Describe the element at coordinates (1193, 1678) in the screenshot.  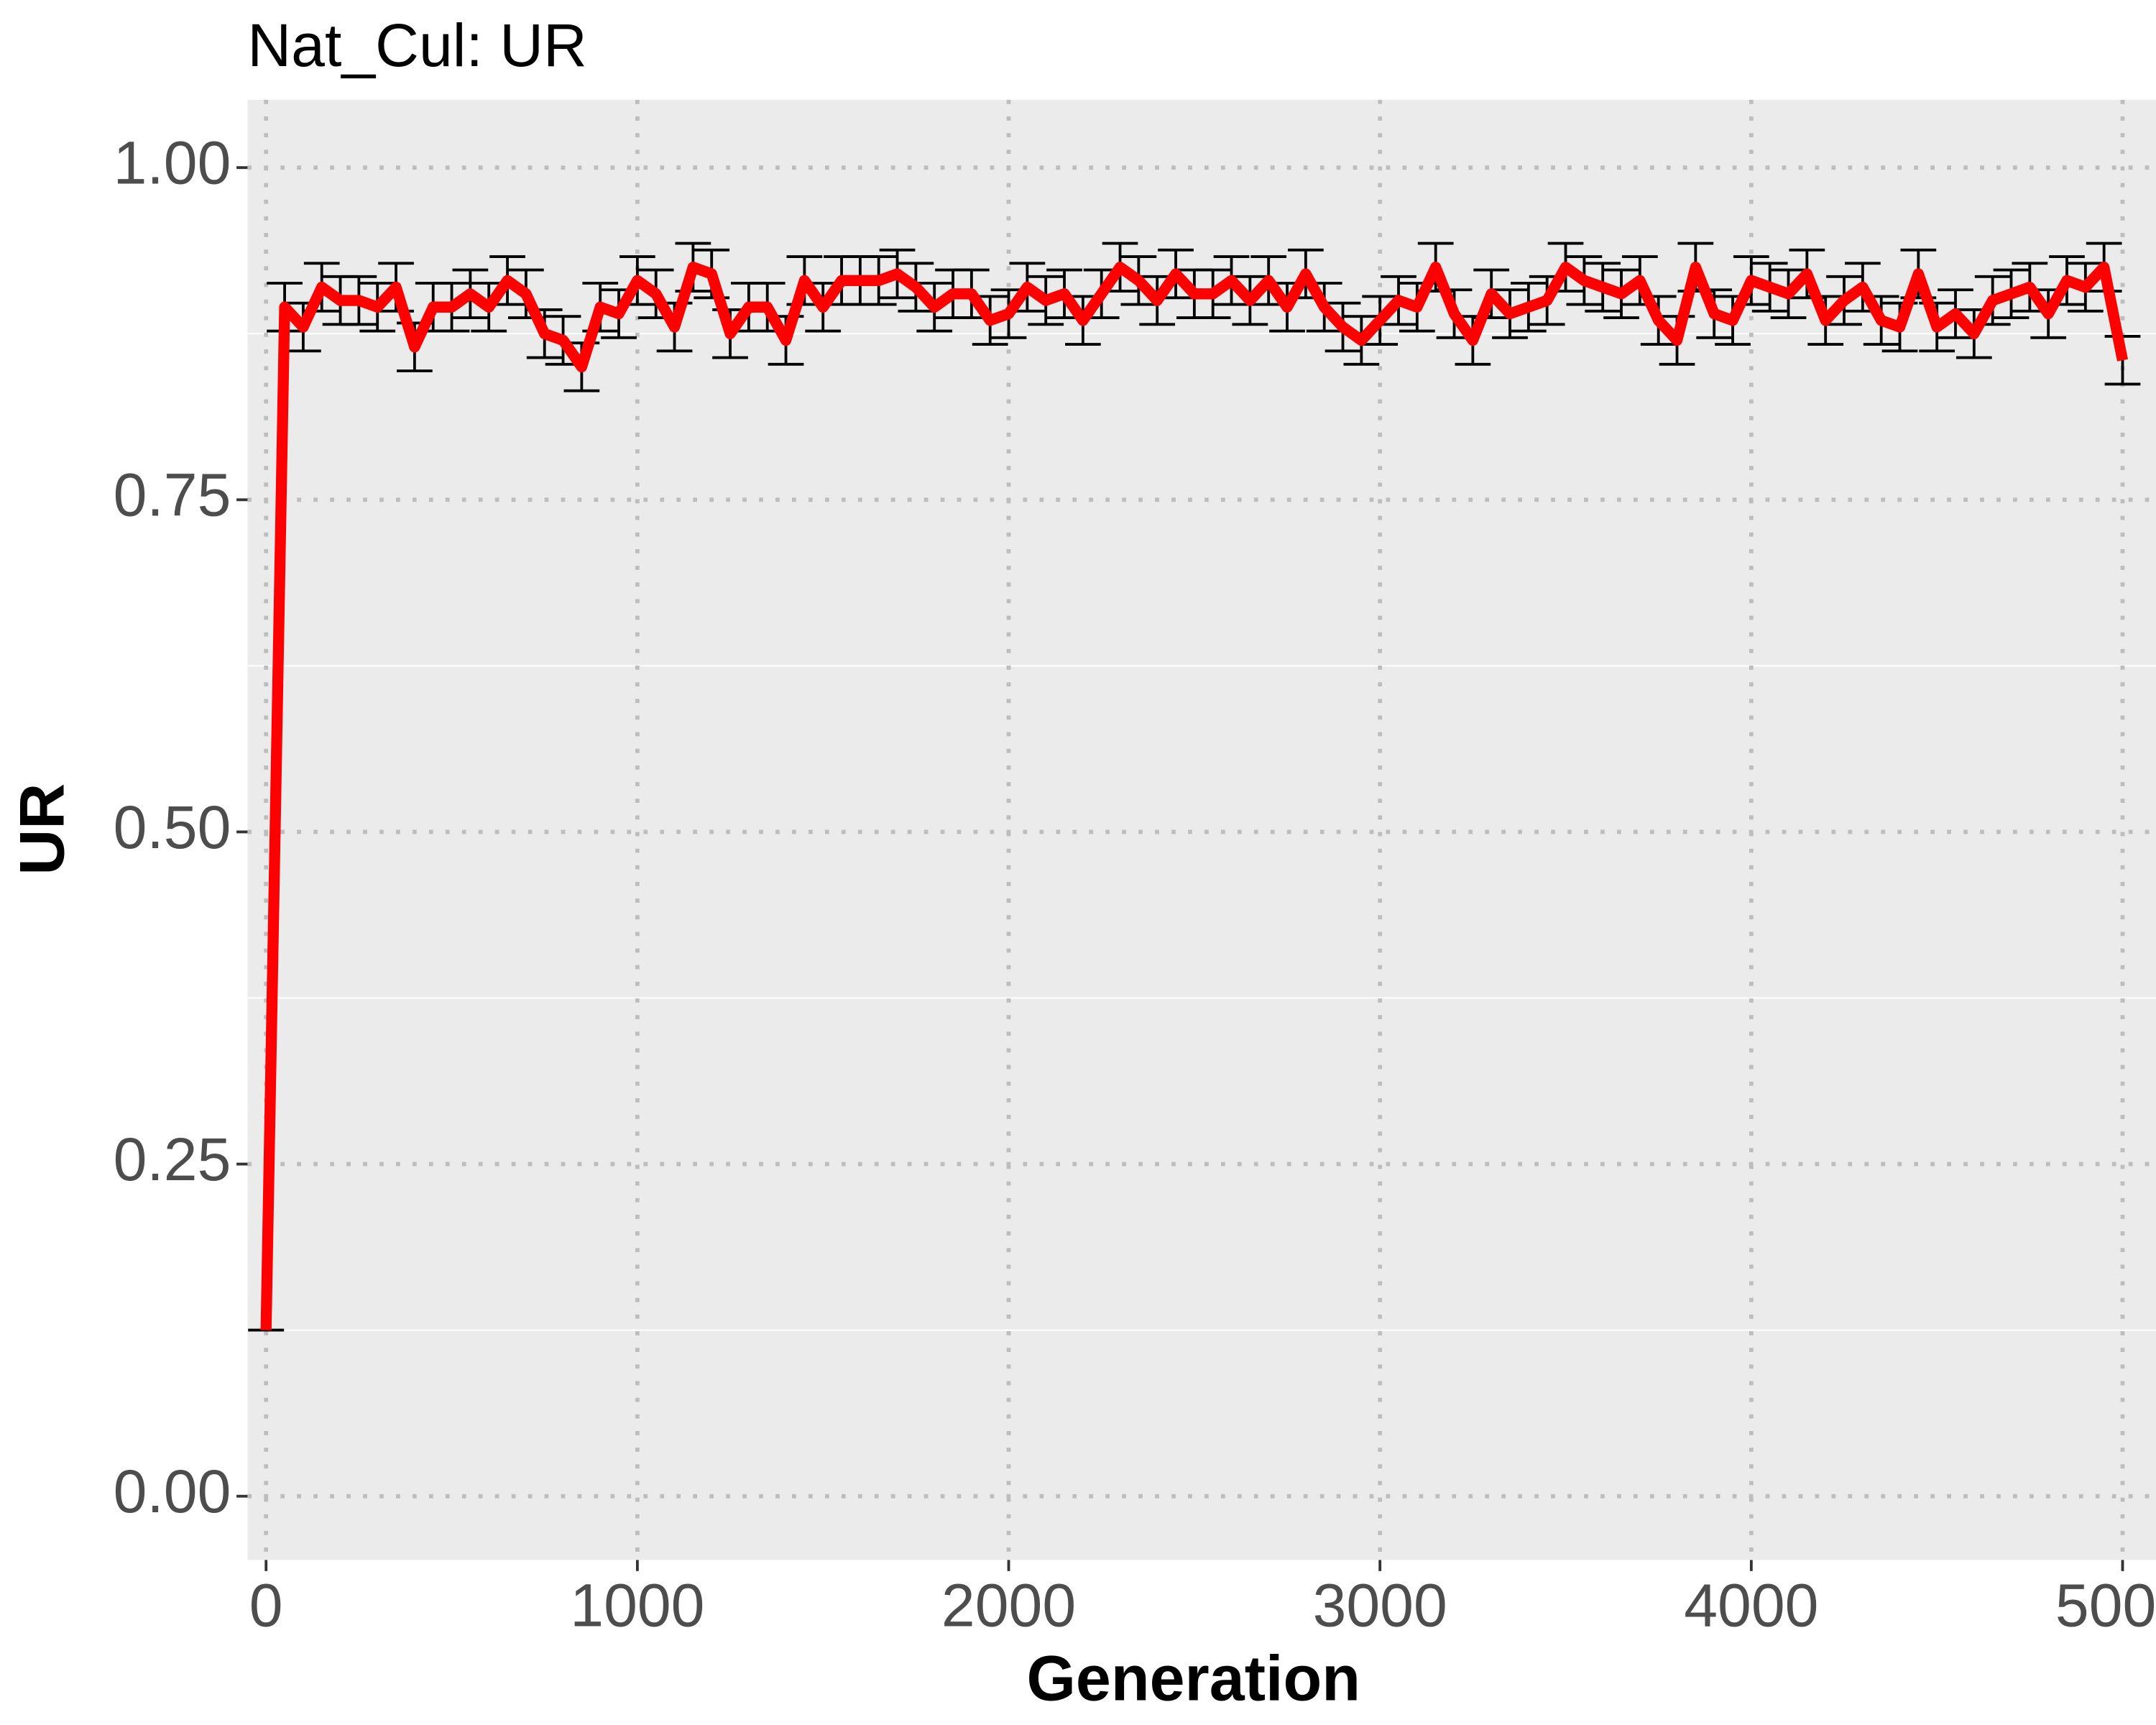
I see `x-axis-label: Generation` at that location.